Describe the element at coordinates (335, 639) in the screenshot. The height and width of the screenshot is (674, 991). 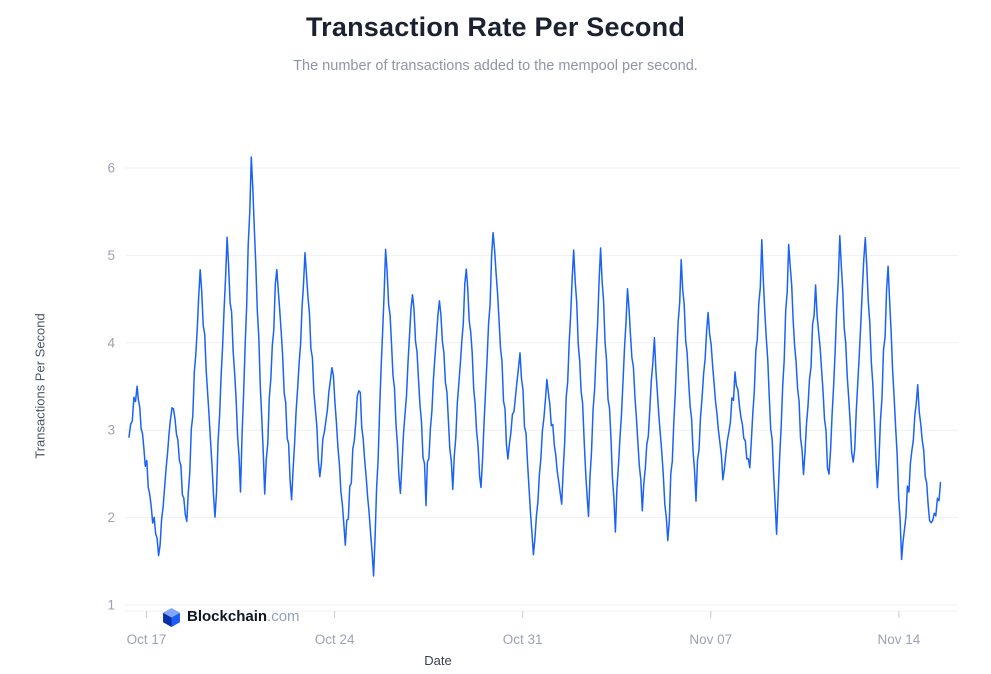
I see `x-tick-label: Oct 24` at that location.